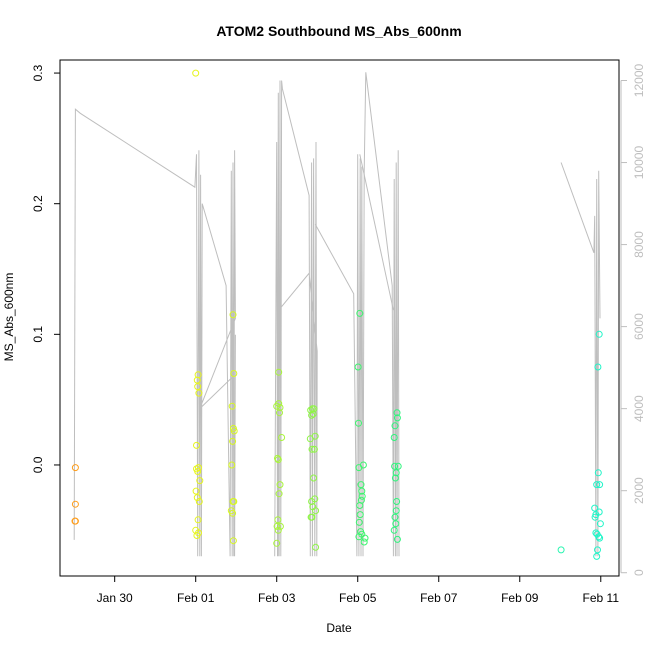  Describe the element at coordinates (601, 598) in the screenshot. I see `x-tick-label: Feb 11` at that location.